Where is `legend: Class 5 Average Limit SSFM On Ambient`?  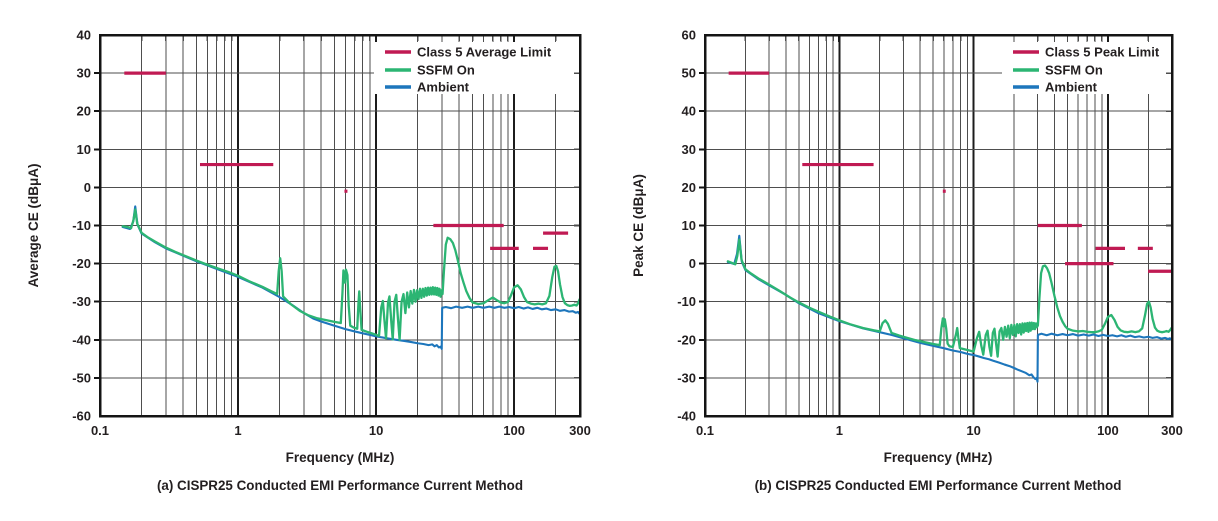
legend: Class 5 Average Limit SSFM On Ambient is located at coordinates (468, 70).